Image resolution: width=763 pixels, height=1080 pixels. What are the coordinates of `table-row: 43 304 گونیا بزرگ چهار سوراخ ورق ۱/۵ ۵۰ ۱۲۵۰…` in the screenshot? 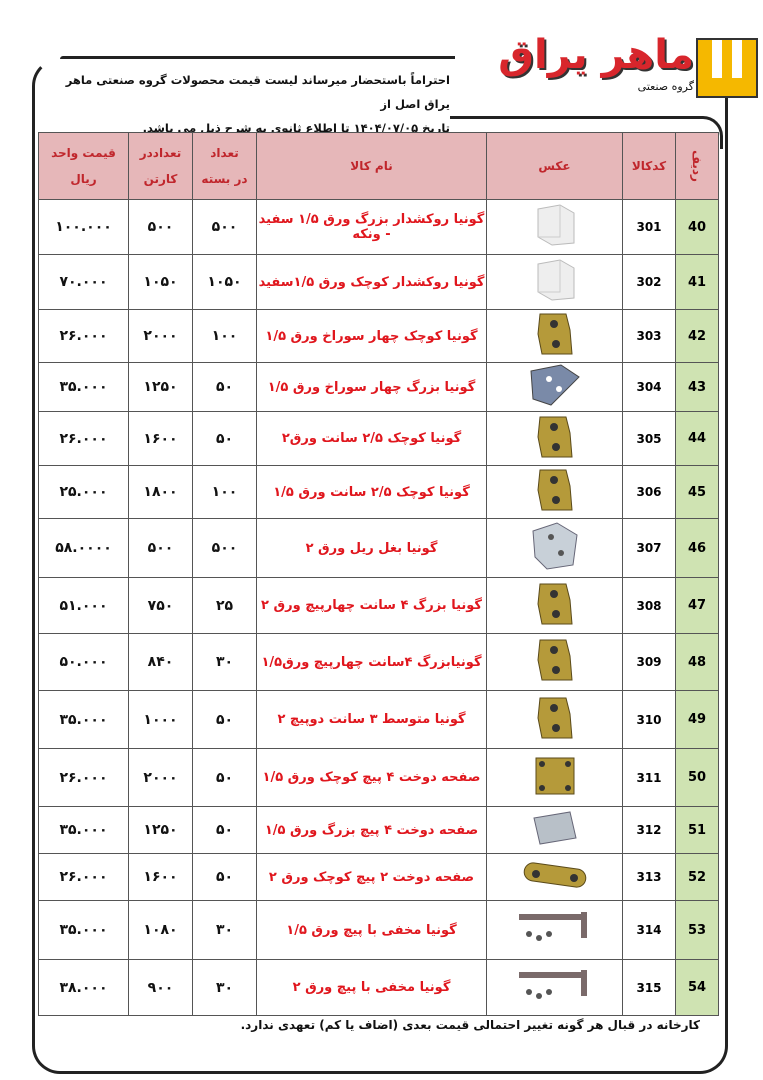 It's located at (378, 387).